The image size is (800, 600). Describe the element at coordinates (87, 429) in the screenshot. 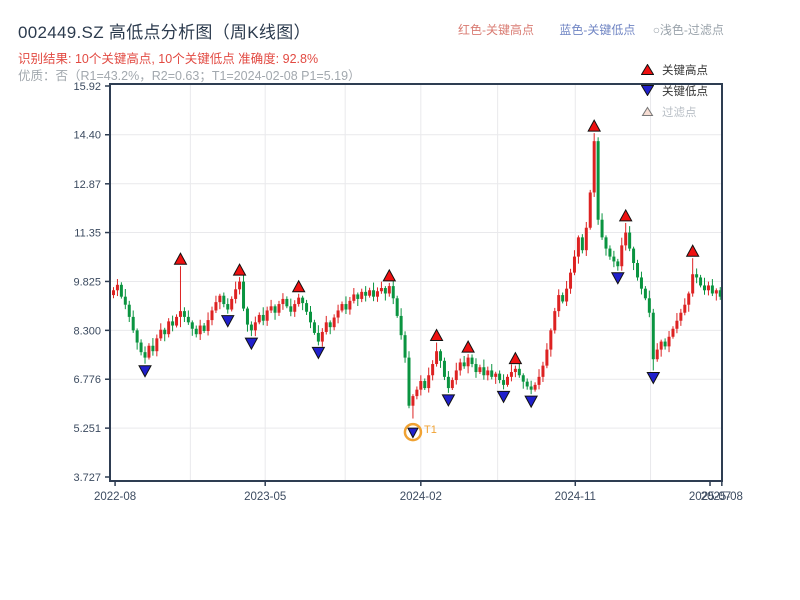

I see `svg-text: 5.251` at that location.